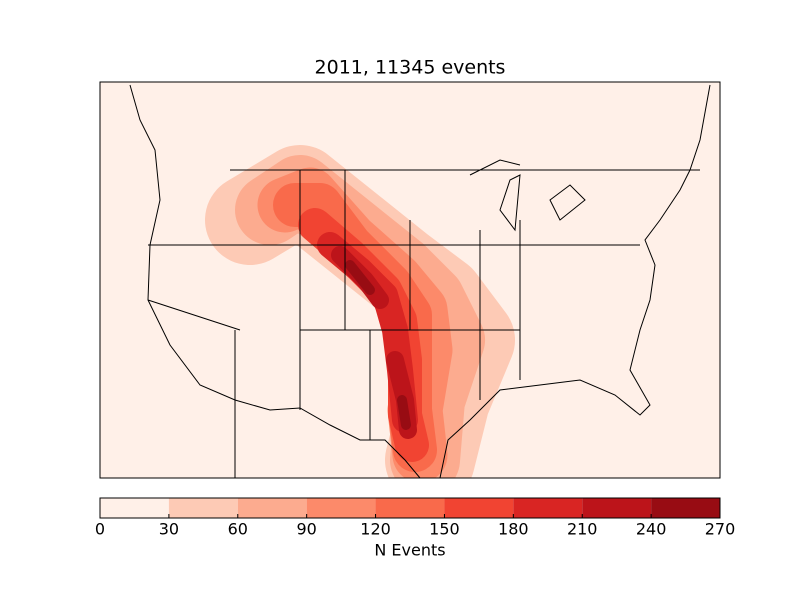  I want to click on colorbar-tick-label: 210, so click(582, 529).